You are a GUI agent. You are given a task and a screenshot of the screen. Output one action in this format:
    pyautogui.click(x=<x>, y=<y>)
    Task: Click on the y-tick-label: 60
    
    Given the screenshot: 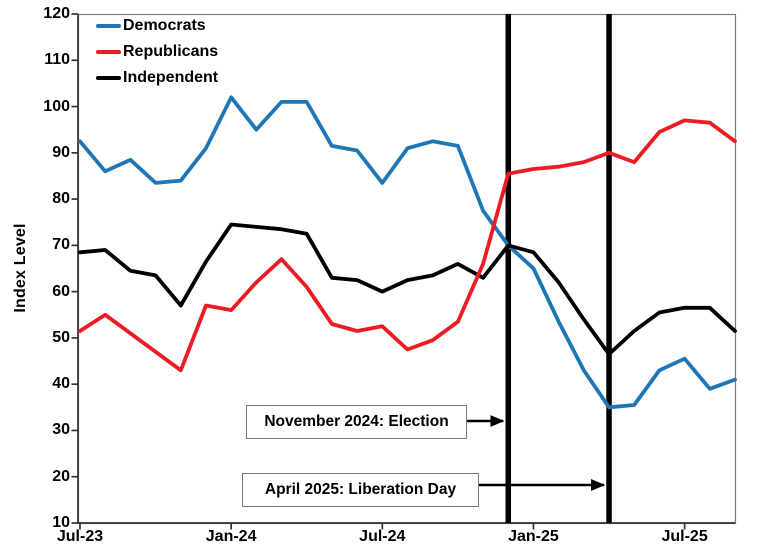 What is the action you would take?
    pyautogui.click(x=61, y=291)
    